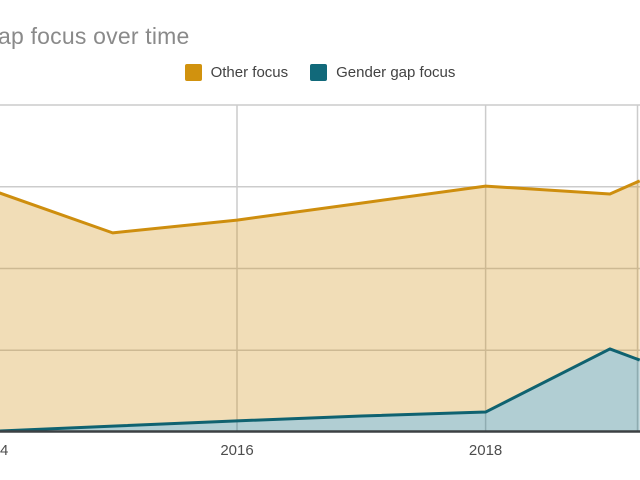 The height and width of the screenshot is (480, 640). I want to click on legend-item-other-focus: Other focus, so click(236, 72).